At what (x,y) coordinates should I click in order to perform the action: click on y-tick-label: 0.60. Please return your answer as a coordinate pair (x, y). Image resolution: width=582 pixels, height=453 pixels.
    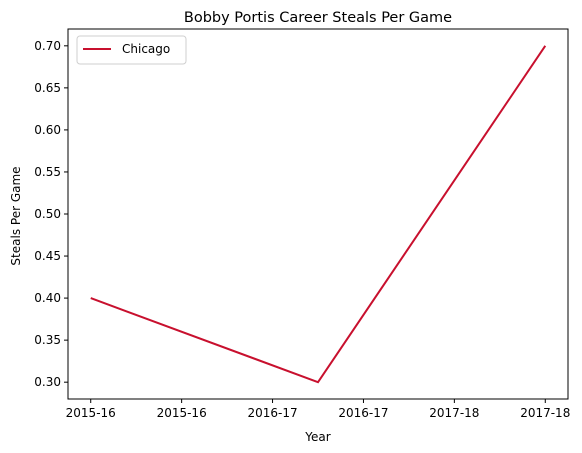
    Looking at the image, I should click on (47, 130).